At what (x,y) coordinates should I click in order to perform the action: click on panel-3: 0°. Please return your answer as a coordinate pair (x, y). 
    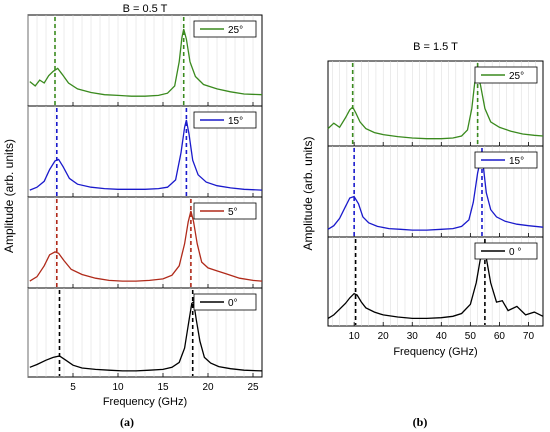
    Looking at the image, I should click on (145, 332).